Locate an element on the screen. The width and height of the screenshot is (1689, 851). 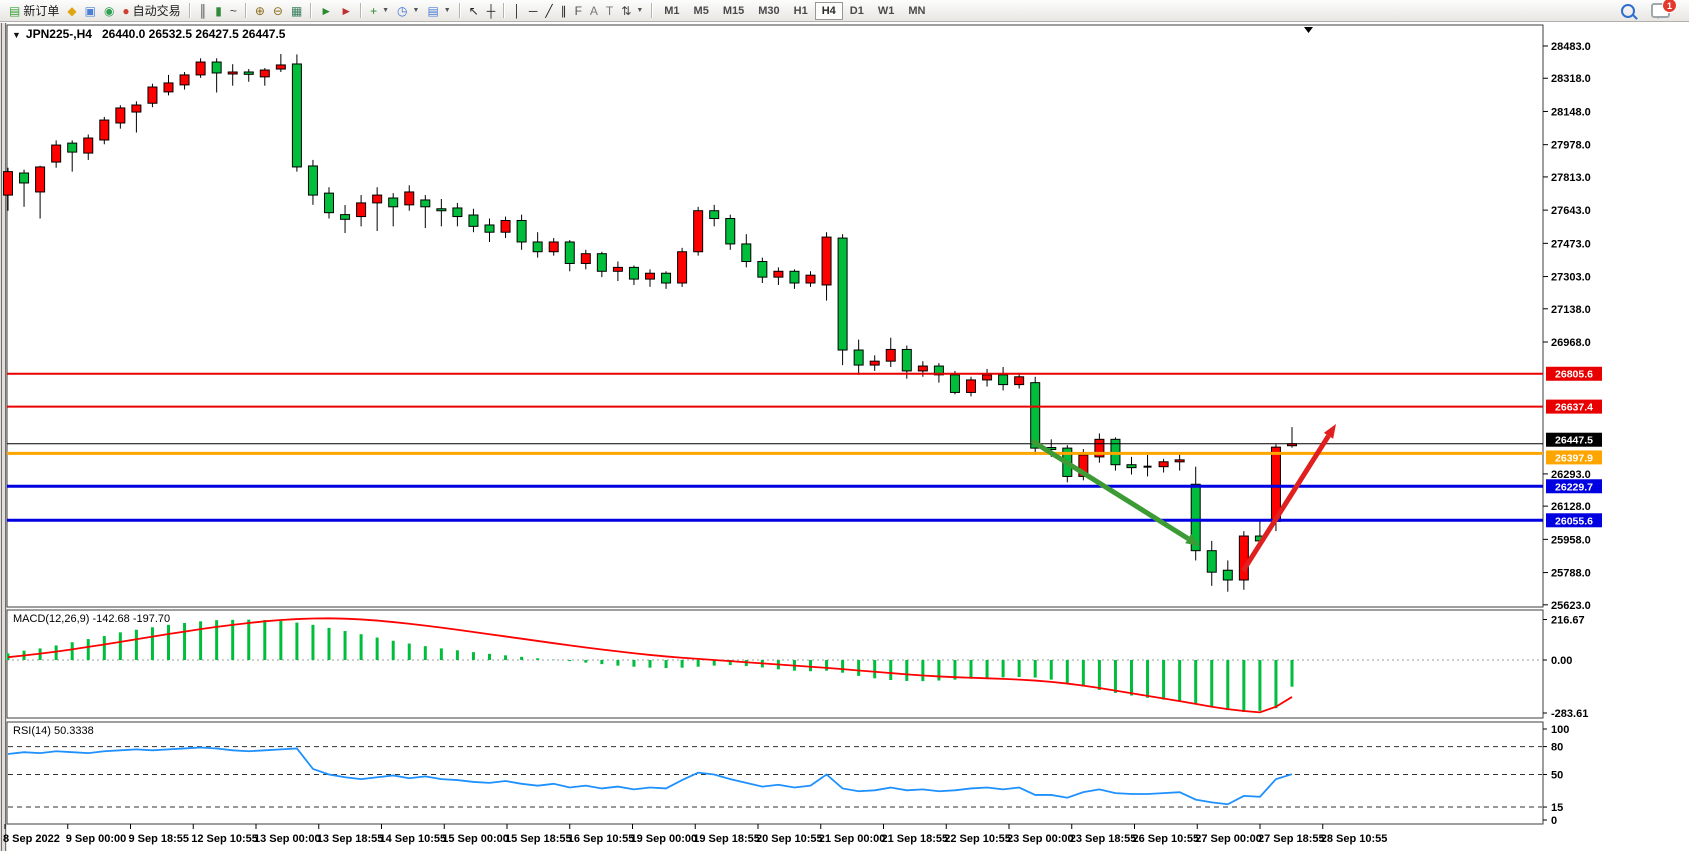
price-tick-label: 27813.0 is located at coordinates (1571, 178).